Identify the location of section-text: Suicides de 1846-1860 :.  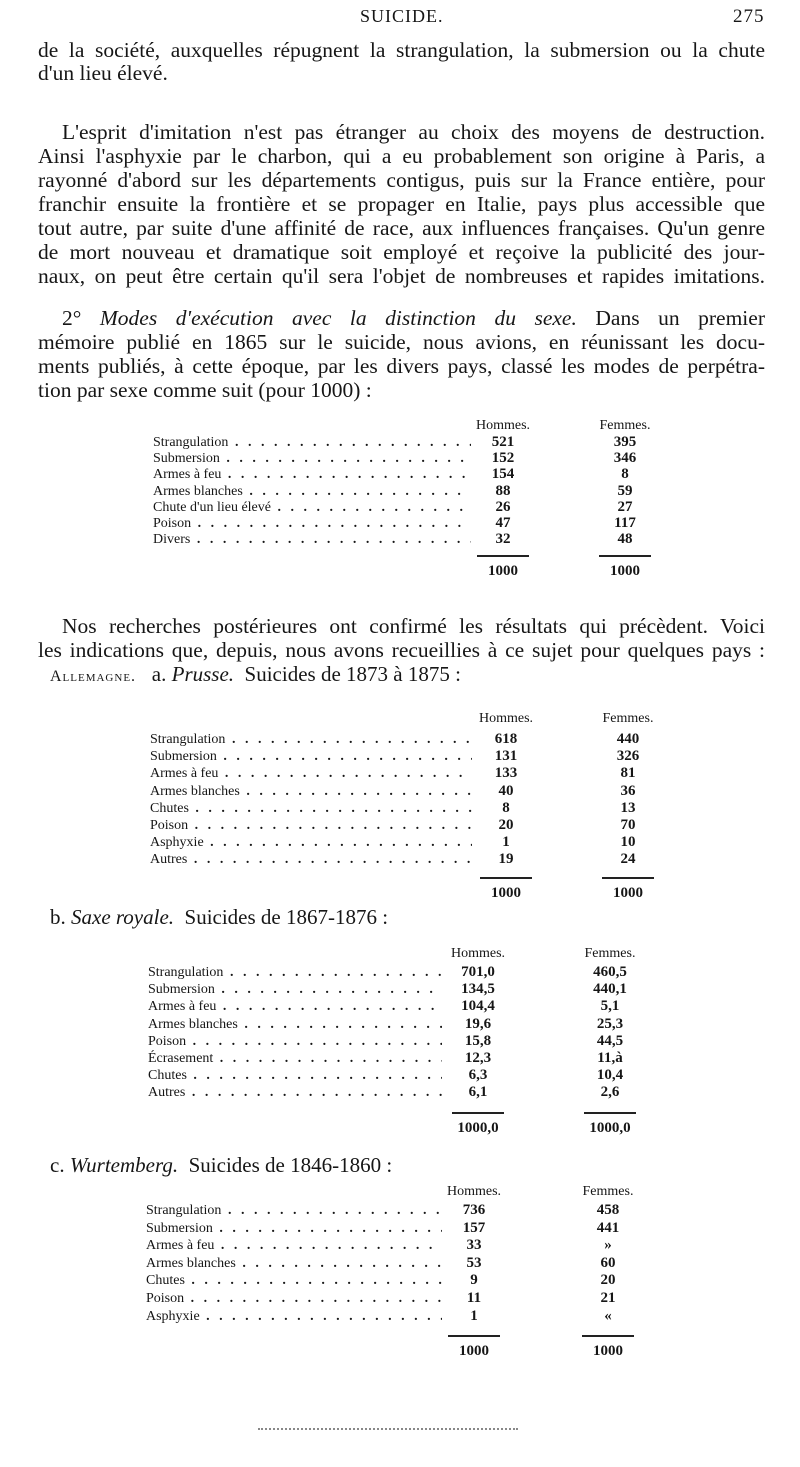
(290, 1165).